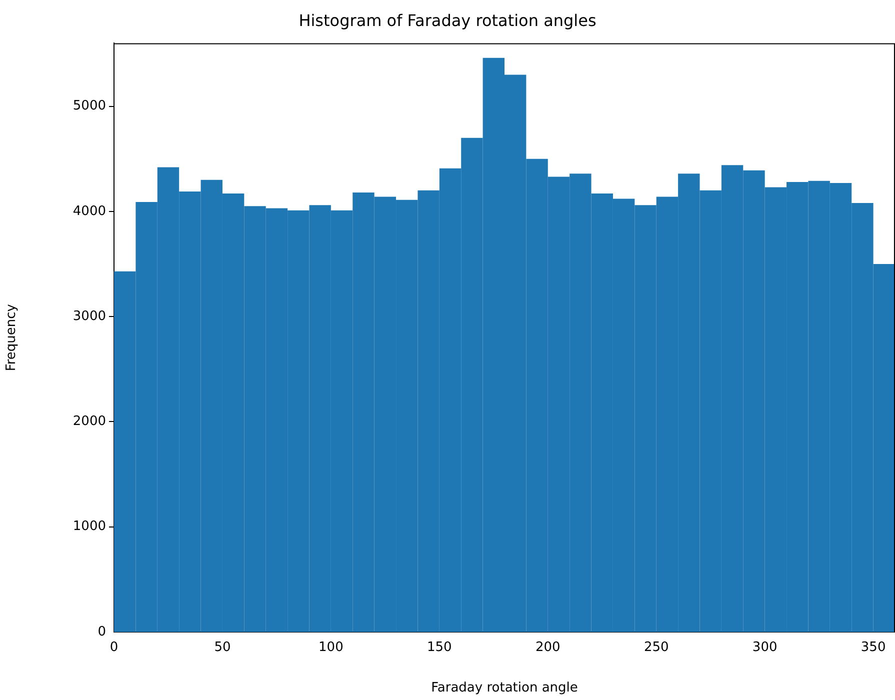  I want to click on x-tick-label: 100, so click(331, 648).